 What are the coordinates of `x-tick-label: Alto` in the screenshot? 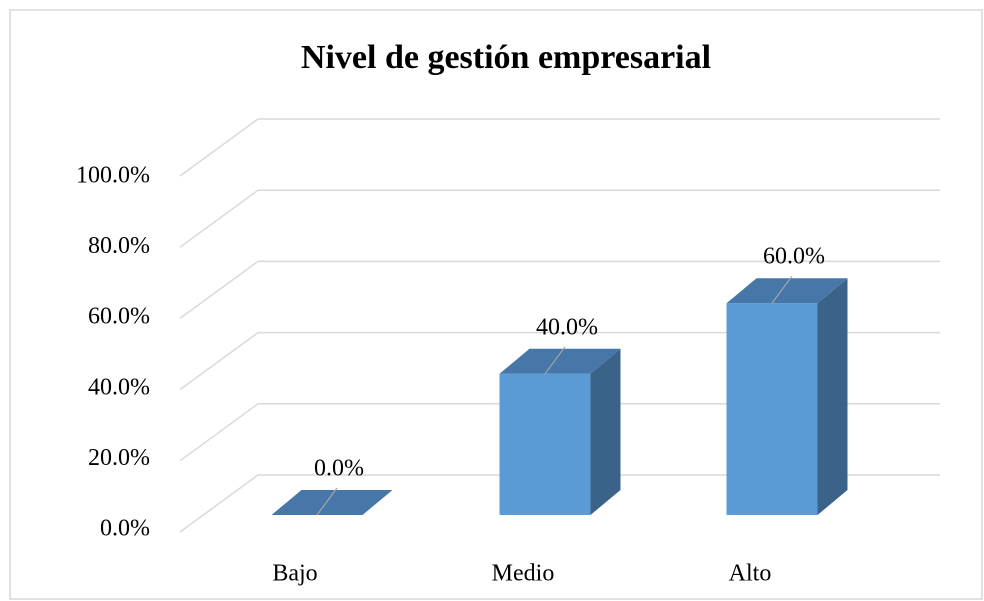 It's located at (750, 574).